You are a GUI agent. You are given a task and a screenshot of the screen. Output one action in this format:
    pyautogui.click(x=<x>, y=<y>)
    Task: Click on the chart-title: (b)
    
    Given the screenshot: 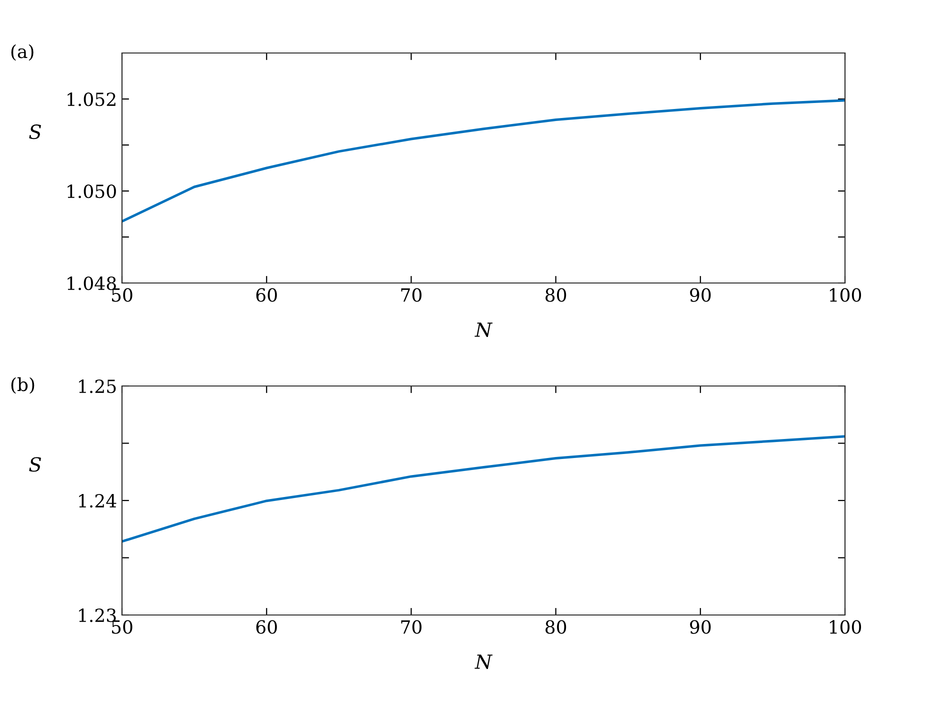 What is the action you would take?
    pyautogui.click(x=22, y=385)
    